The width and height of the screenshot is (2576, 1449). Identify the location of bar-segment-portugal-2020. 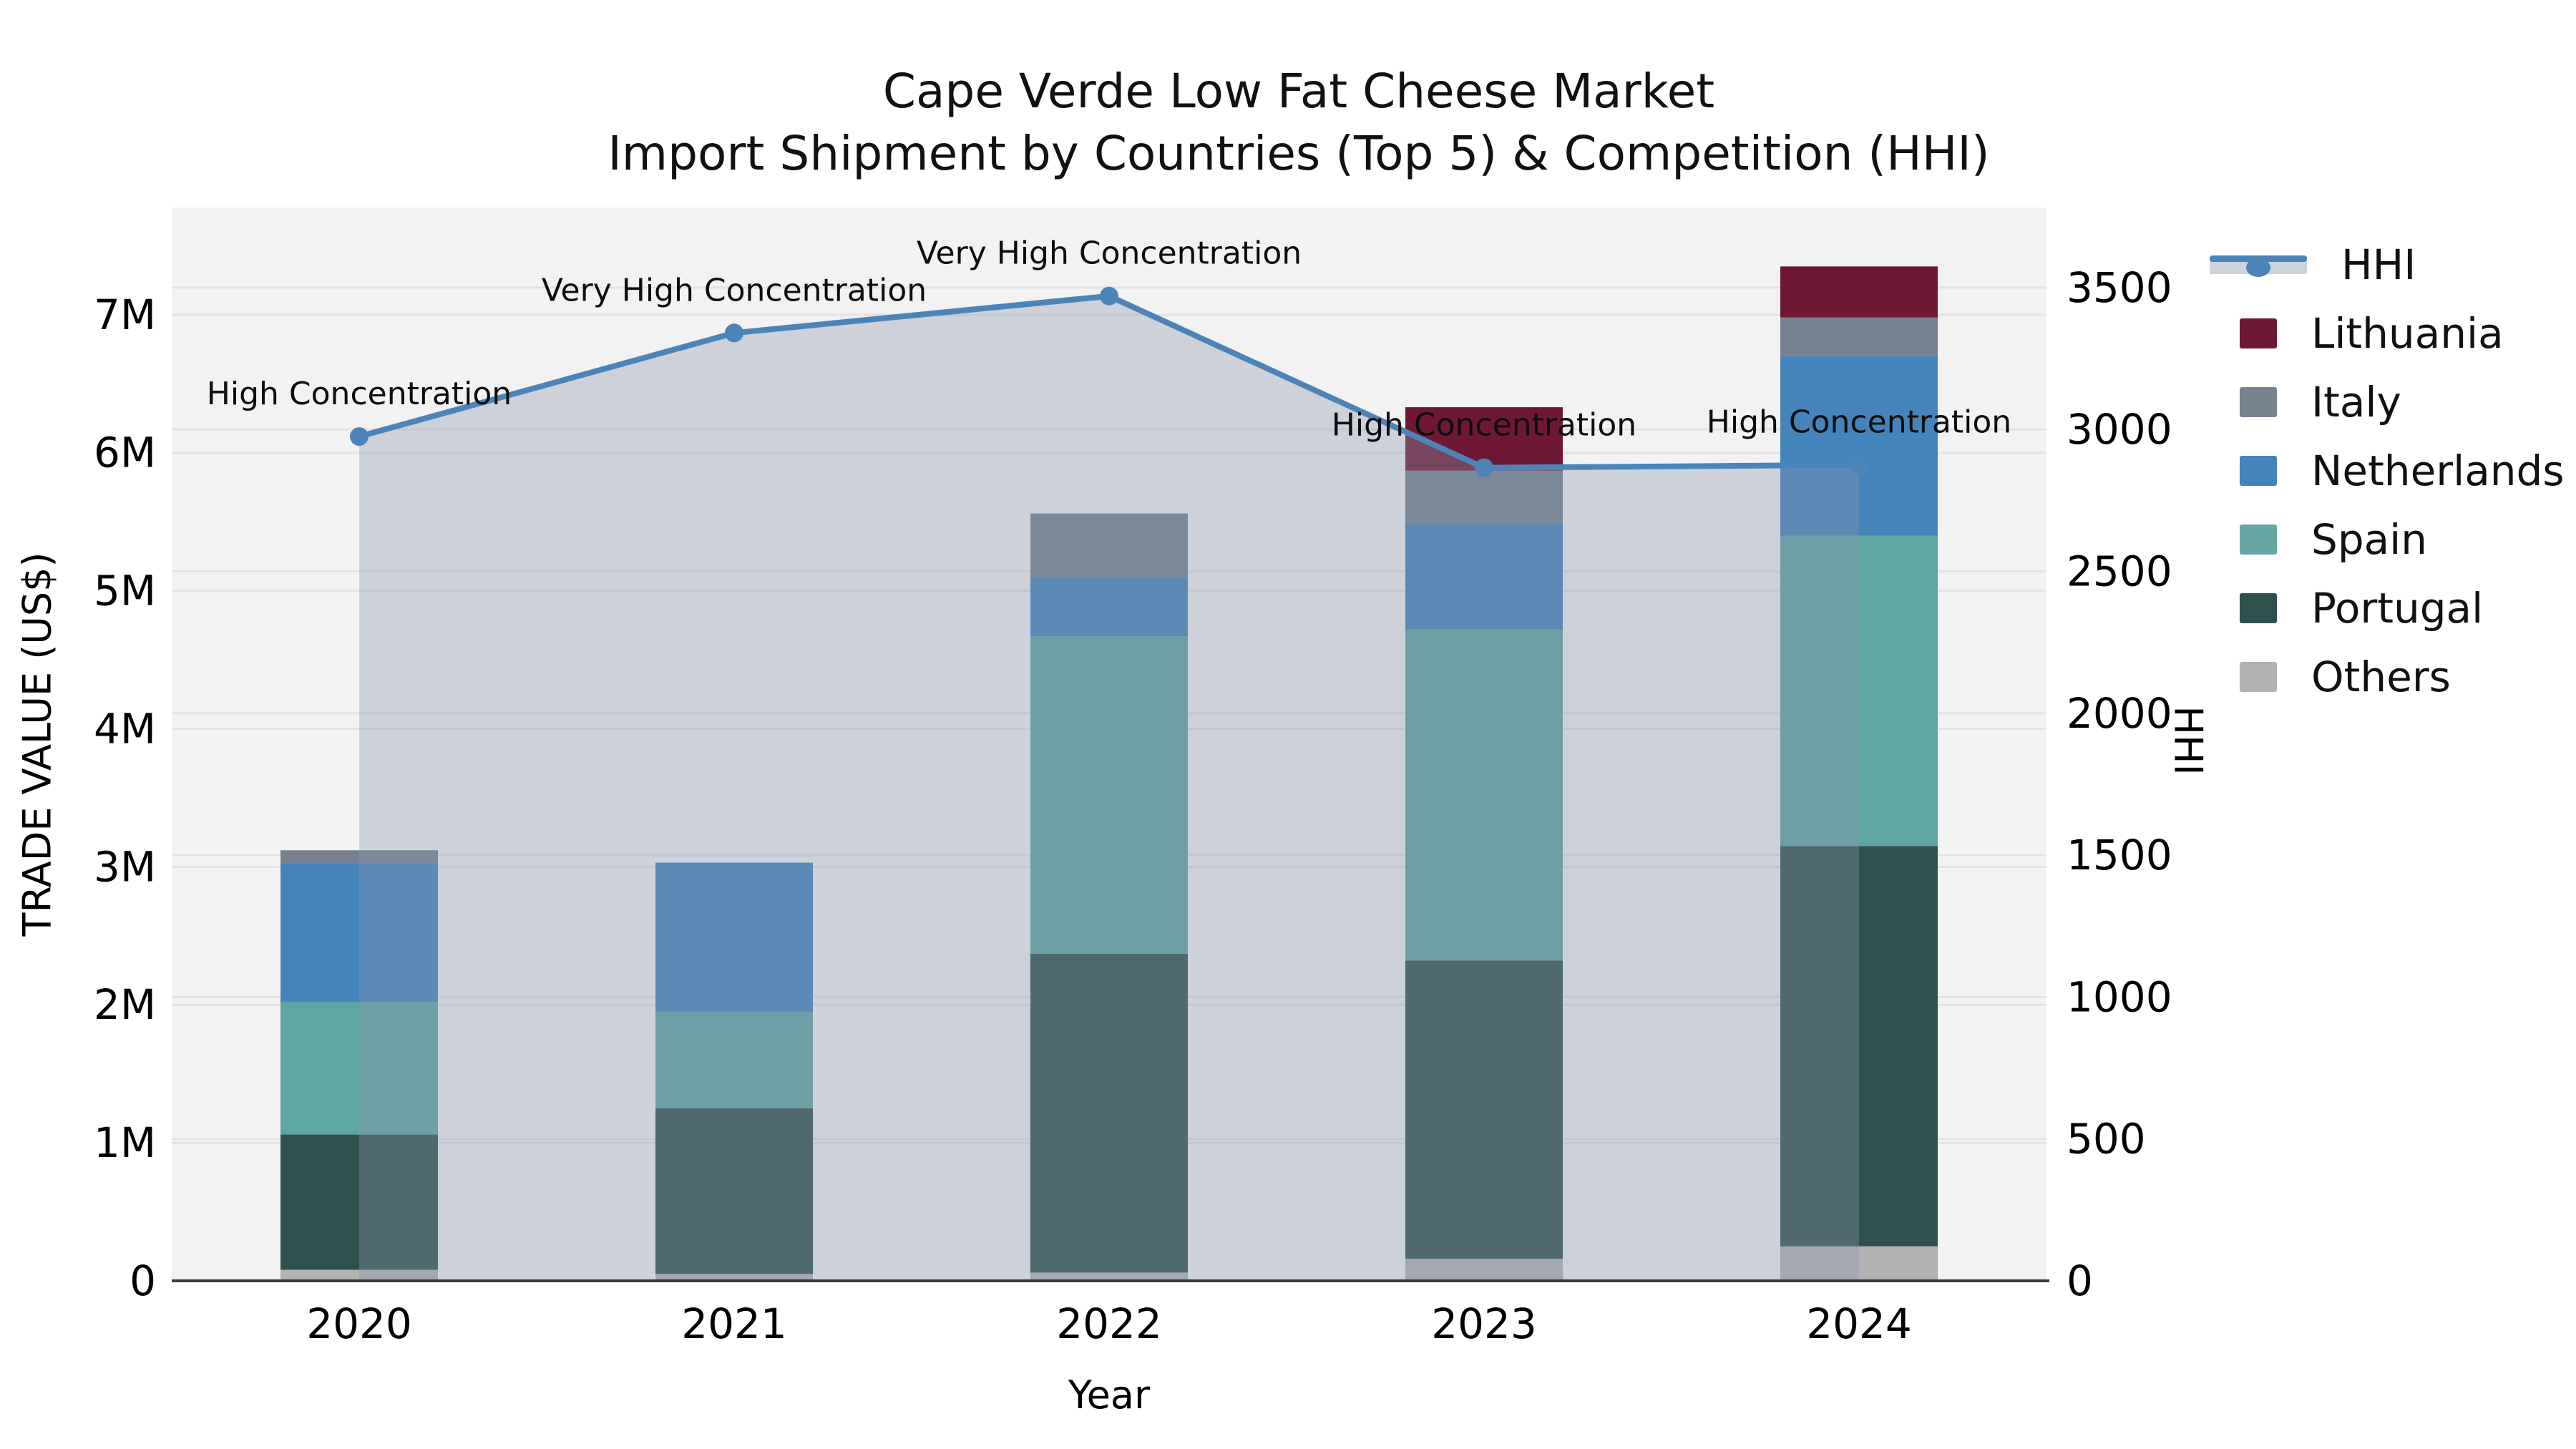
(359, 1202).